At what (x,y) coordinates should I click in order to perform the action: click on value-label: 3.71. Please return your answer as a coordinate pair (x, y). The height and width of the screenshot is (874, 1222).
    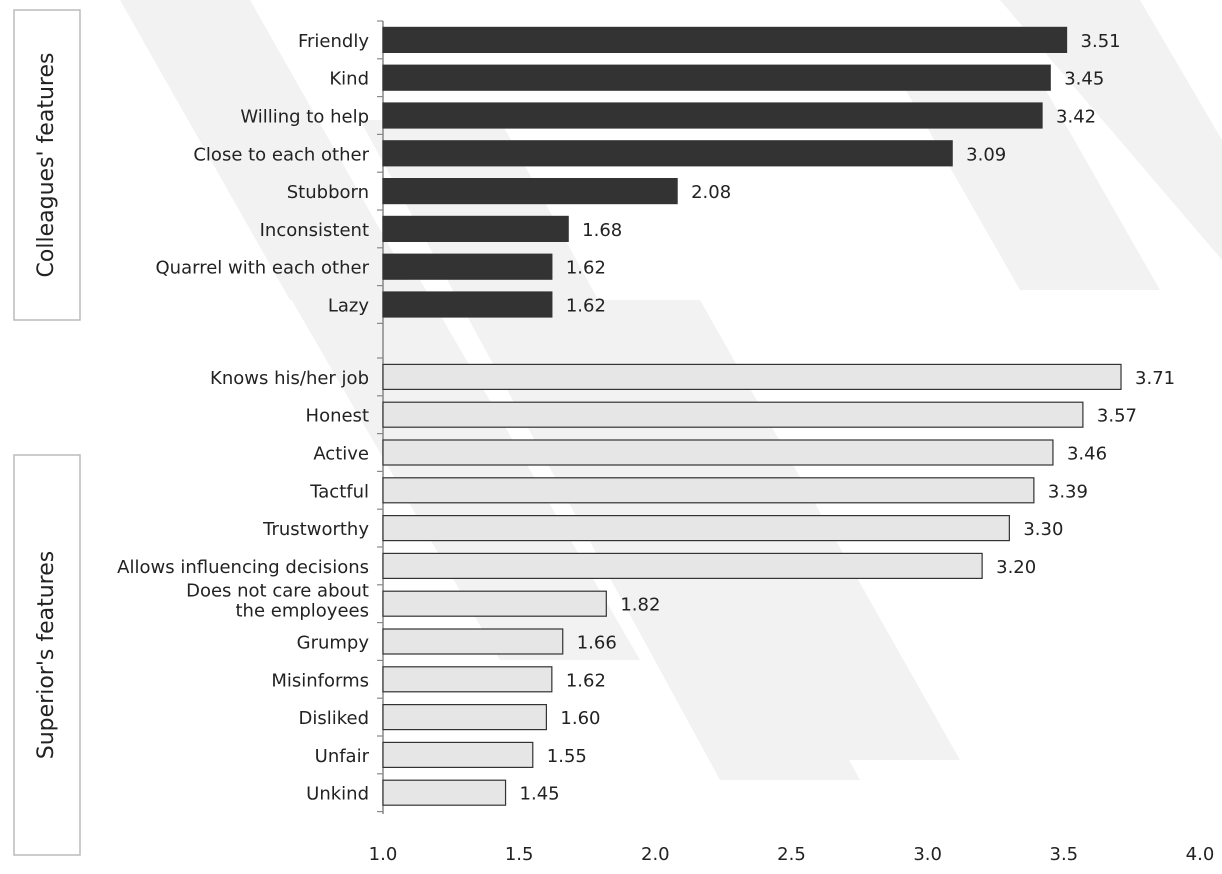
    Looking at the image, I should click on (1155, 378).